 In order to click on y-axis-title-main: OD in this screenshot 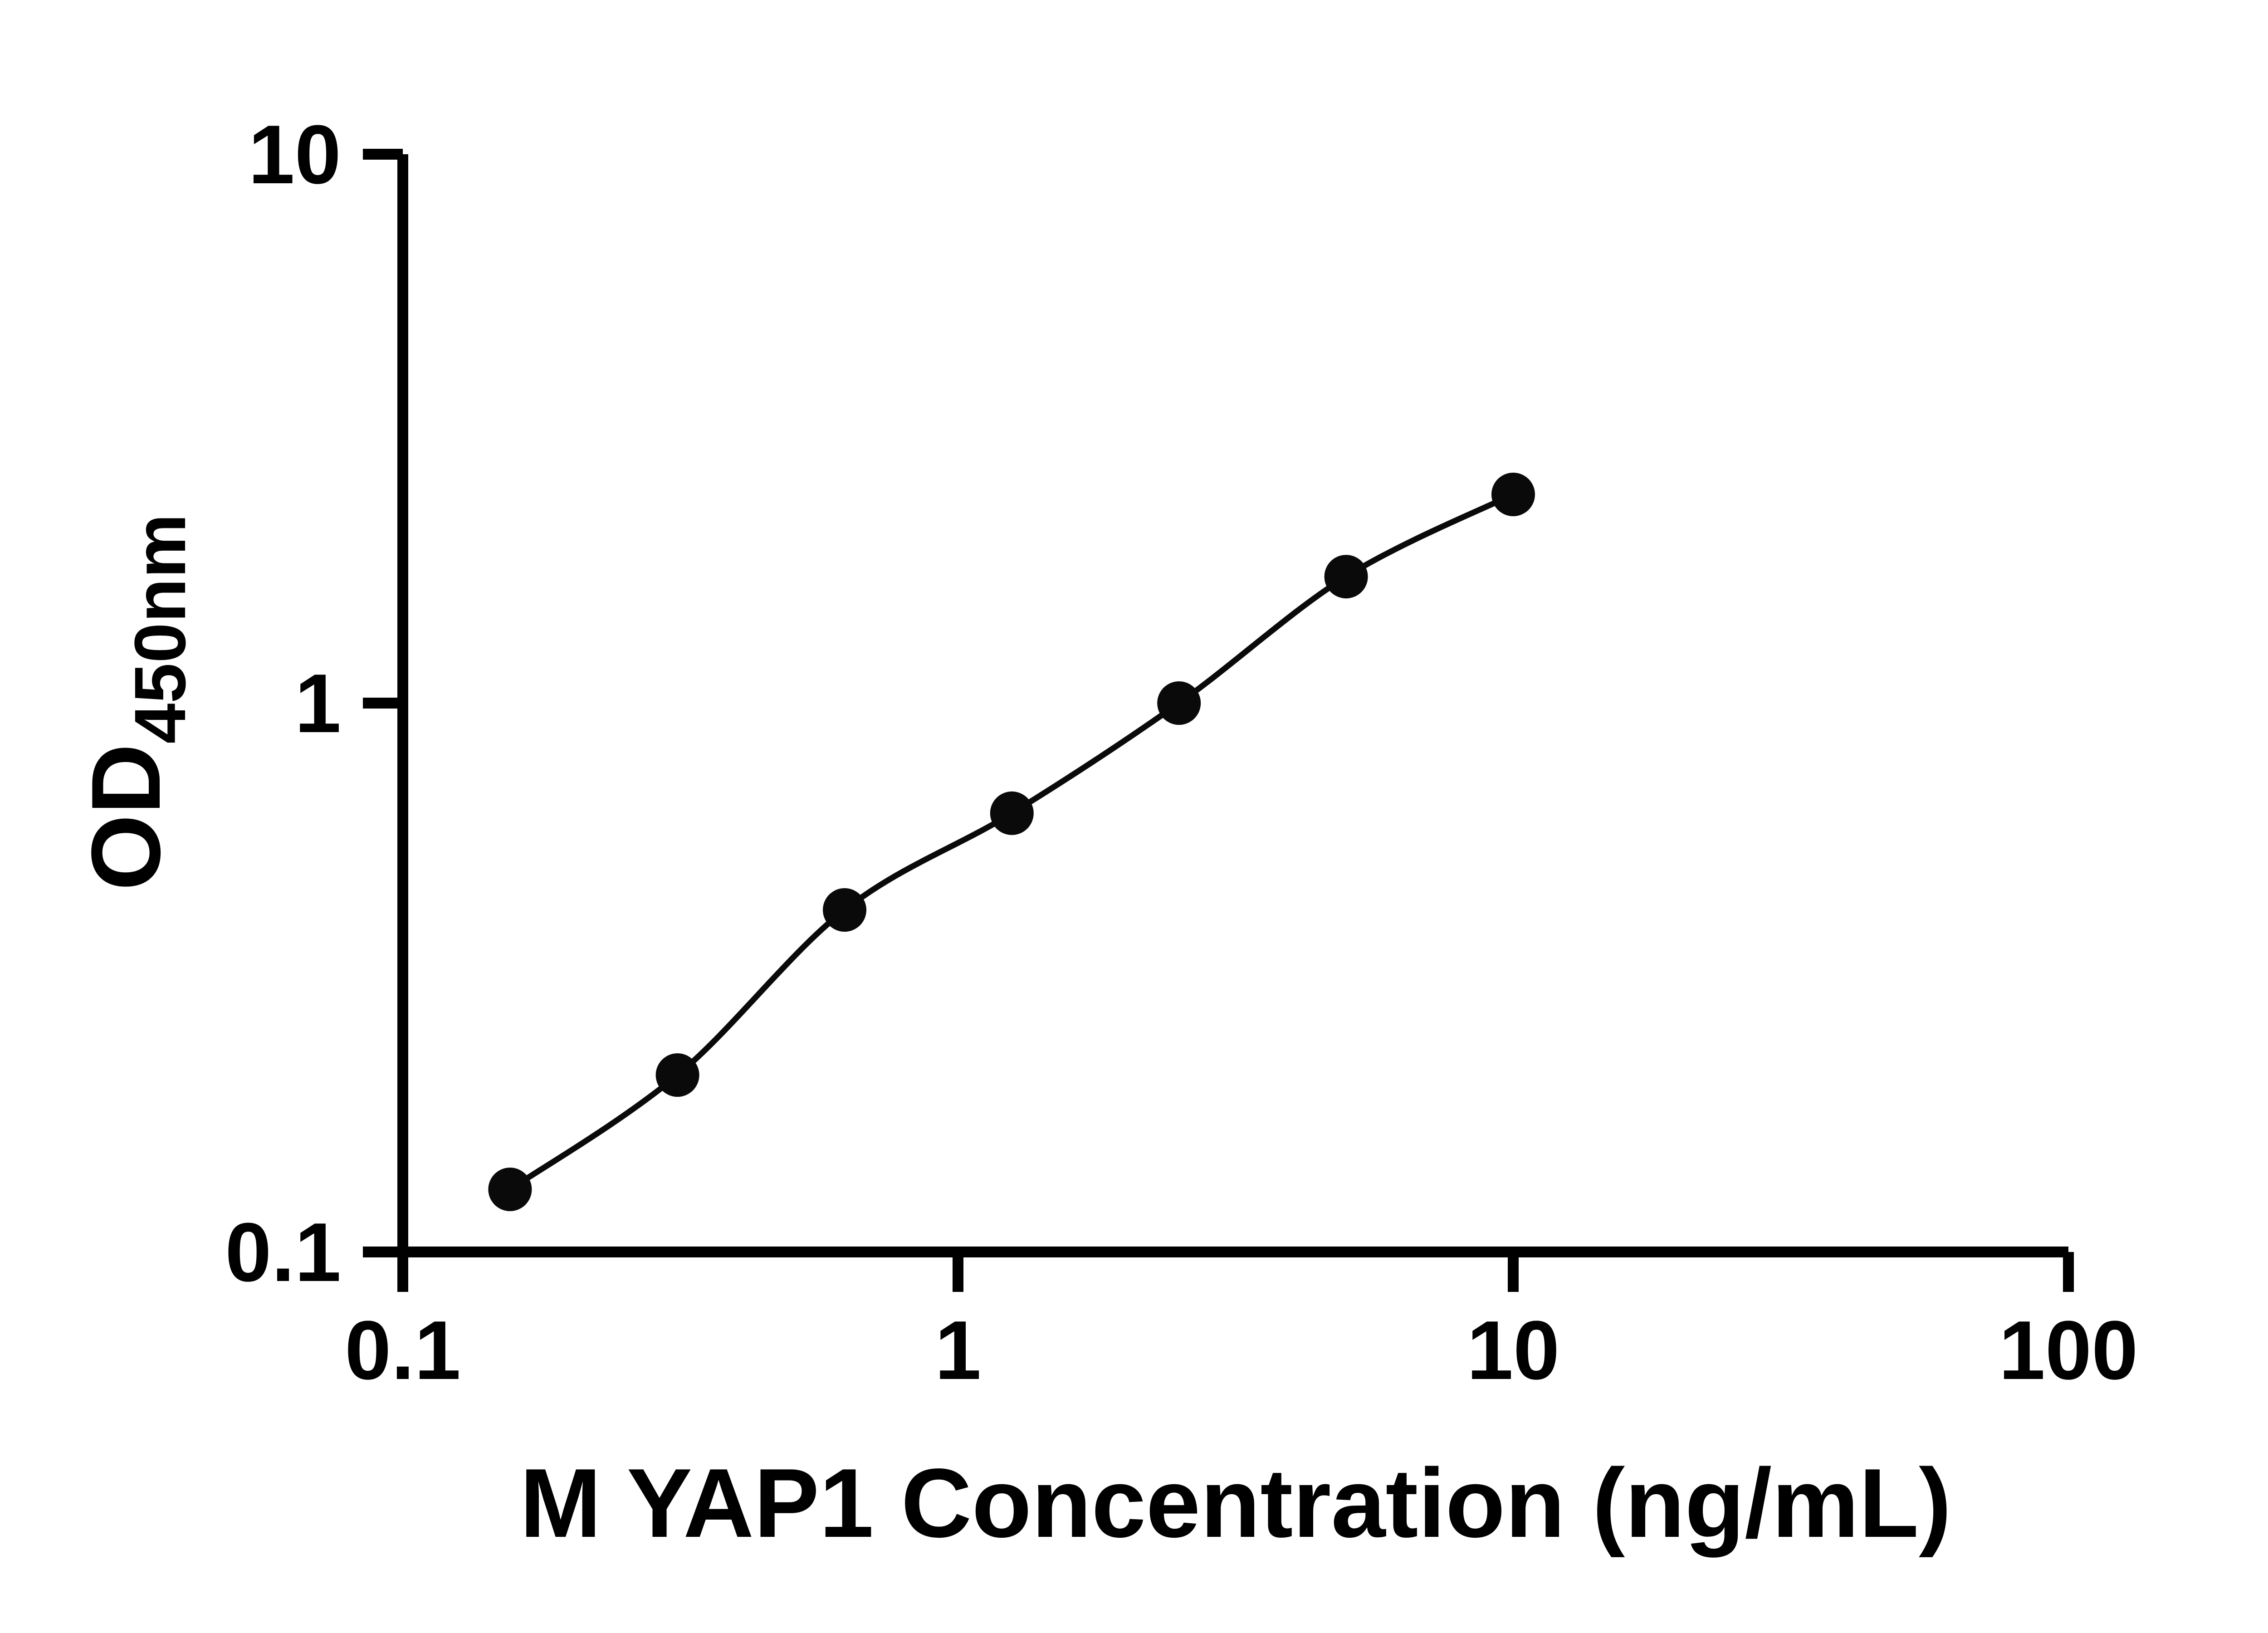, I will do `click(126, 816)`.